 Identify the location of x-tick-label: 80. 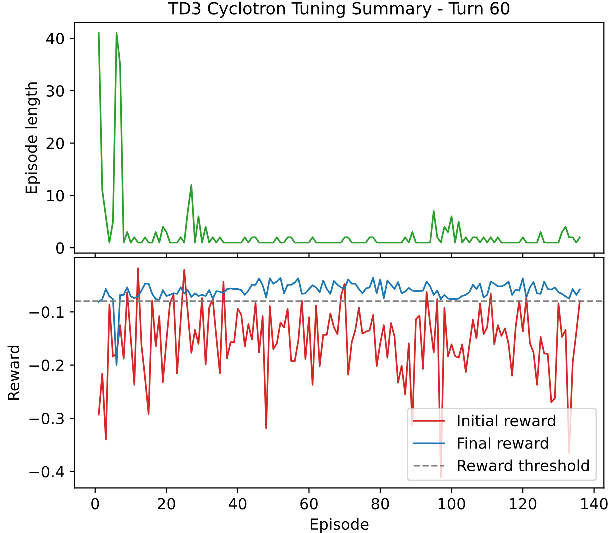
(381, 504).